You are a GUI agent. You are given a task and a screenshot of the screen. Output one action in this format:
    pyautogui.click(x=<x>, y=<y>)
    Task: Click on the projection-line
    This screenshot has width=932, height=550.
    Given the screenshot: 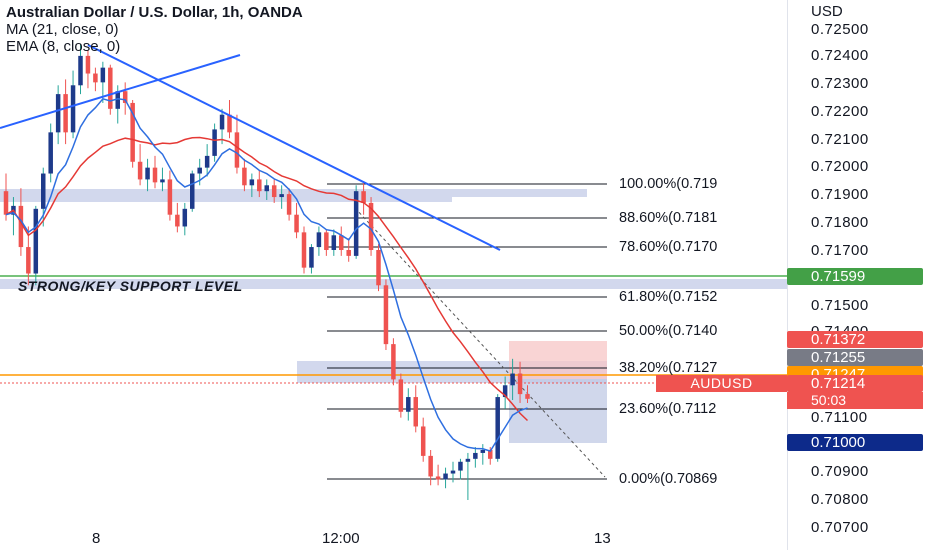 What is the action you would take?
    pyautogui.click(x=480, y=342)
    